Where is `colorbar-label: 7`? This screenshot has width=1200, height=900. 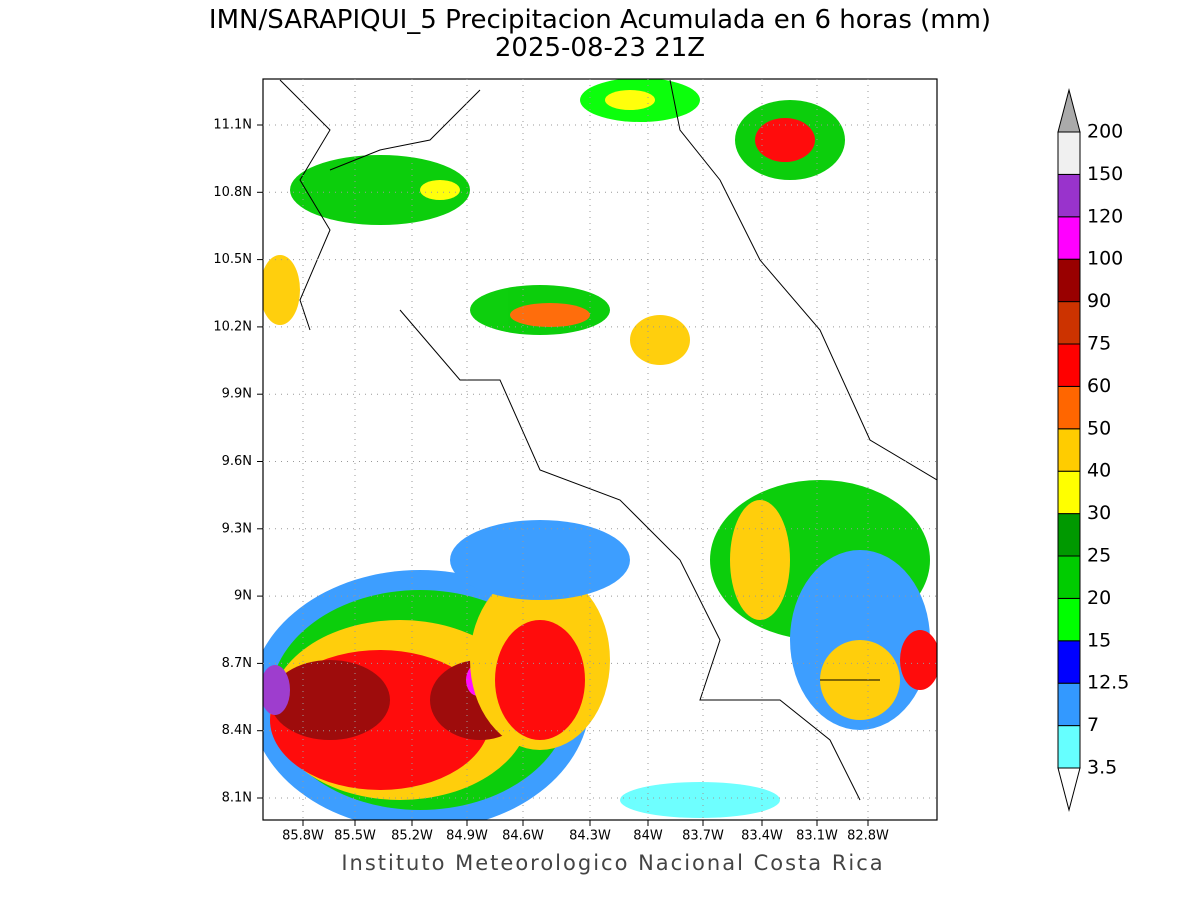
colorbar-label: 7 is located at coordinates (1093, 725).